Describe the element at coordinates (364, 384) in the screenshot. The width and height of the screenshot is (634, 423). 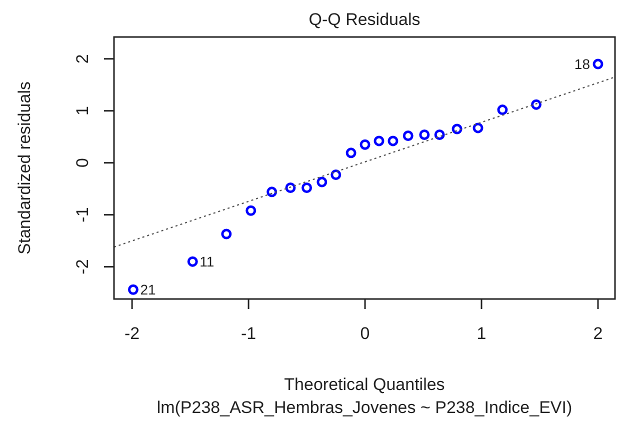
I see `x-axis-title: Theoretical Quantiles` at that location.